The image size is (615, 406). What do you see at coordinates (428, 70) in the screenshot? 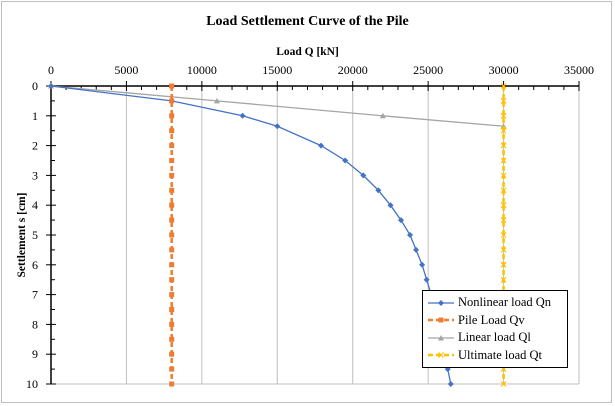
I see `x-tick-label: 25000` at bounding box center [428, 70].